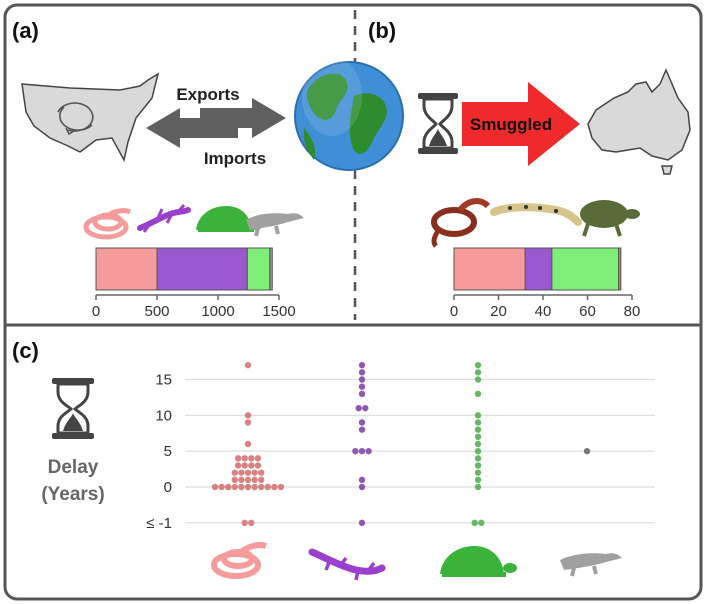  What do you see at coordinates (349, 113) in the screenshot?
I see `globe-icon` at bounding box center [349, 113].